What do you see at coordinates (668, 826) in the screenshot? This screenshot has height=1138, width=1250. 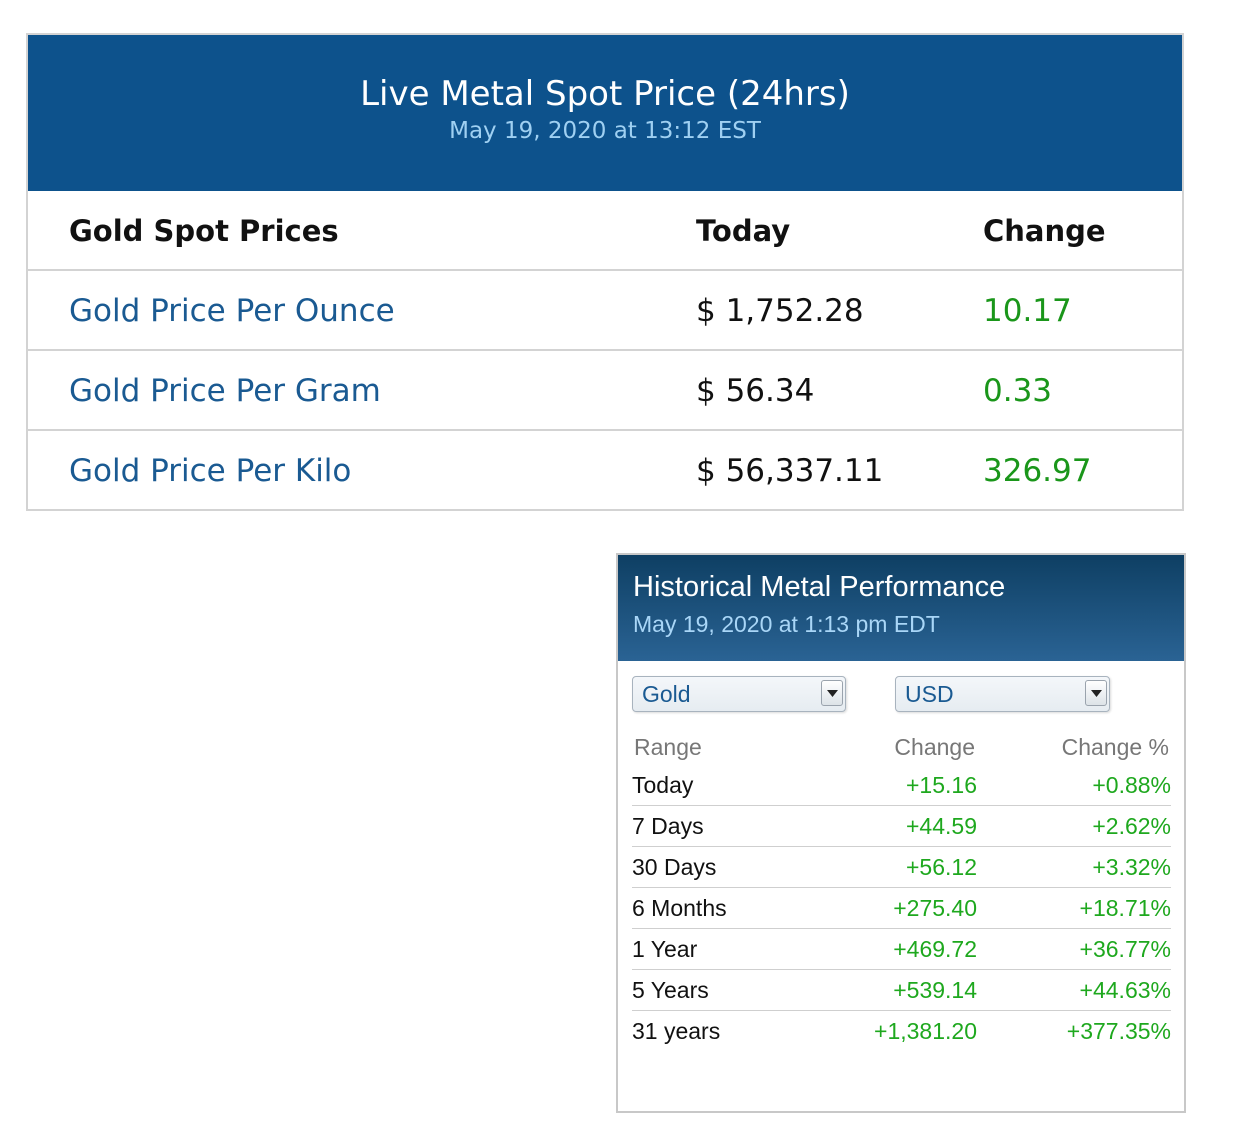 I see `range-label: 7 Days` at bounding box center [668, 826].